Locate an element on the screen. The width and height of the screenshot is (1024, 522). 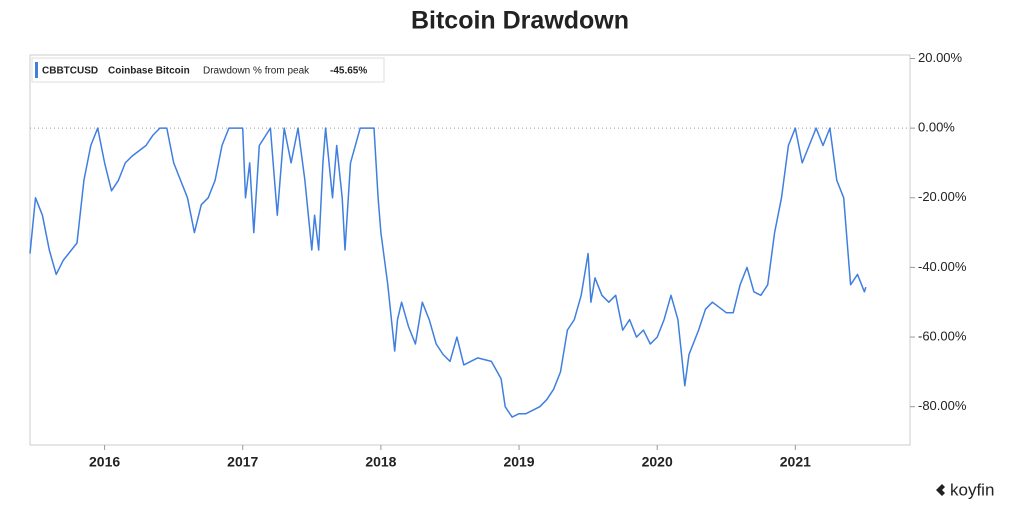
x-tick-label: 2020 is located at coordinates (657, 462).